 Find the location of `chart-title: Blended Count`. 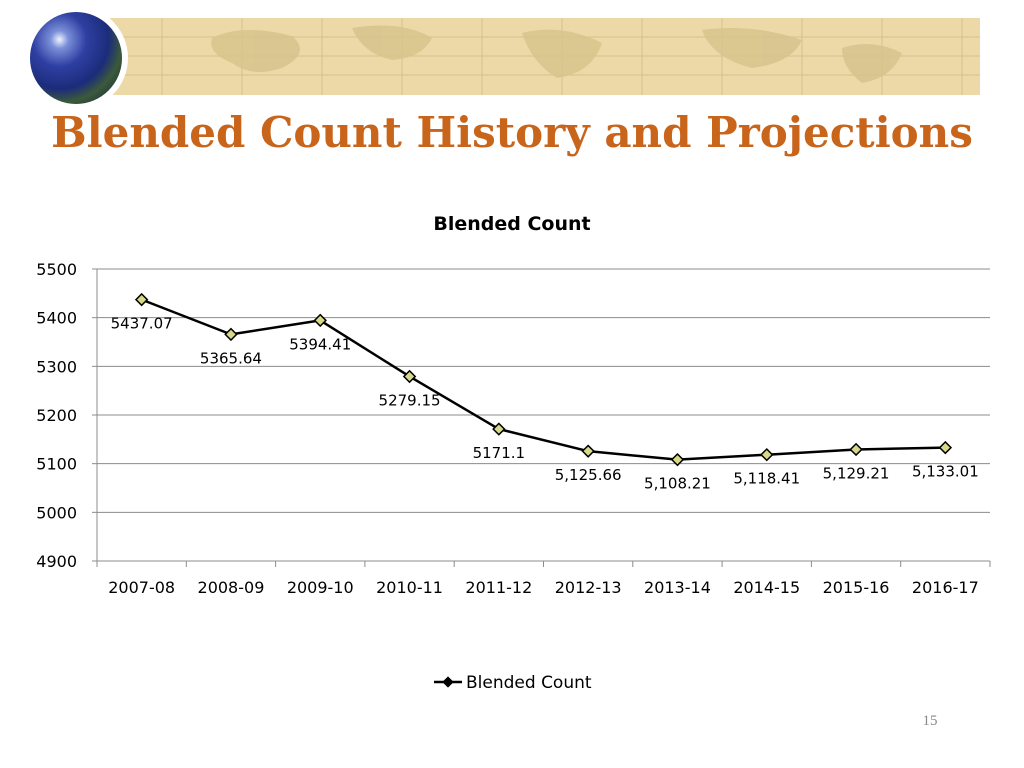

chart-title: Blended Count is located at coordinates (511, 224).